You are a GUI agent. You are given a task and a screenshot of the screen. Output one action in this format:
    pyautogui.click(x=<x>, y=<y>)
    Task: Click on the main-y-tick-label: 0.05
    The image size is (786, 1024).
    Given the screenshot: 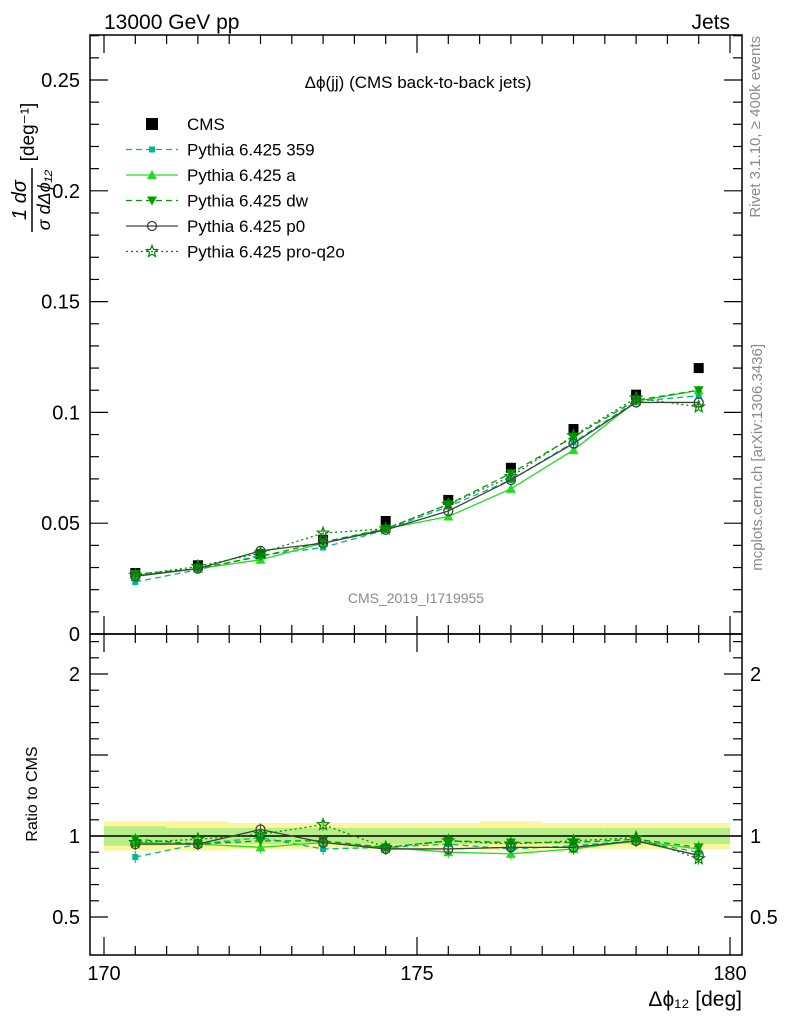 What is the action you would take?
    pyautogui.click(x=60, y=524)
    